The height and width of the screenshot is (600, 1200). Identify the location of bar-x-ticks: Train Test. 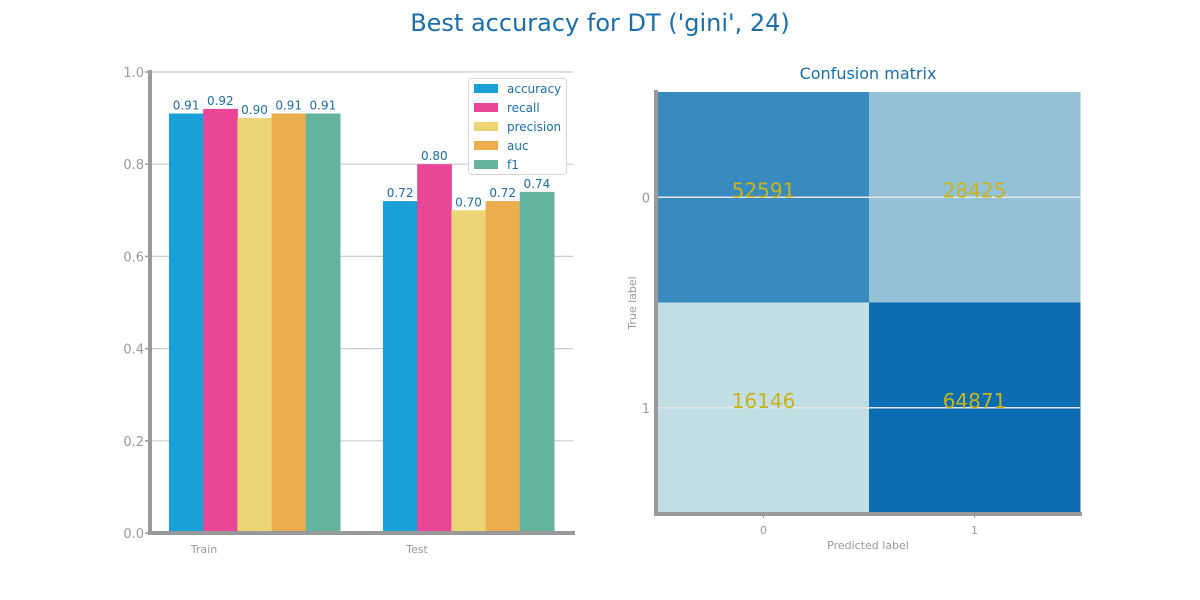
(309, 549).